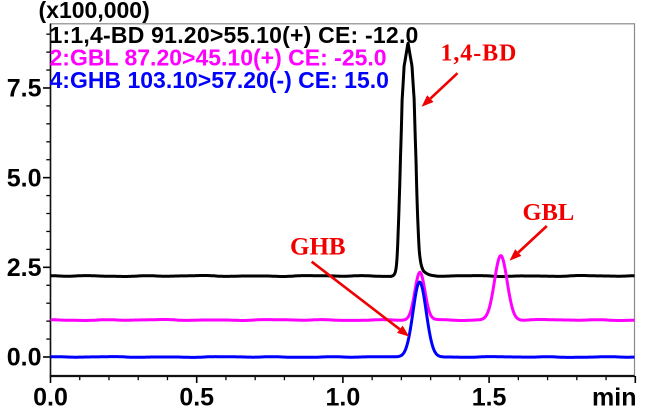 This screenshot has width=646, height=415. Describe the element at coordinates (549, 212) in the screenshot. I see `svg-text: GBL` at that location.